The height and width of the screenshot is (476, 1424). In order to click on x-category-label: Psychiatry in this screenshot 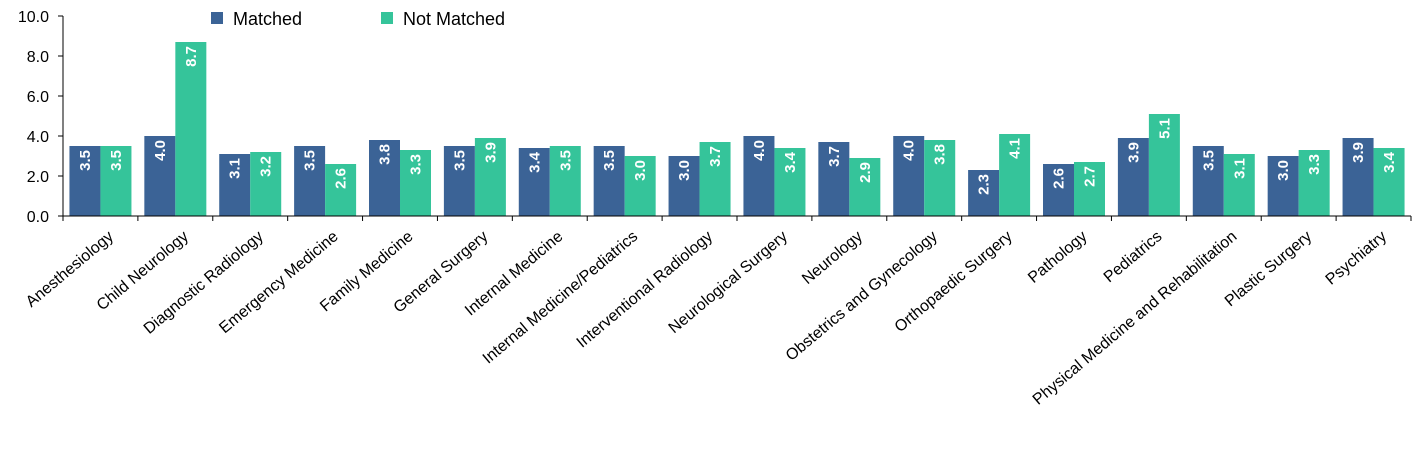, I will do `click(1356, 258)`.